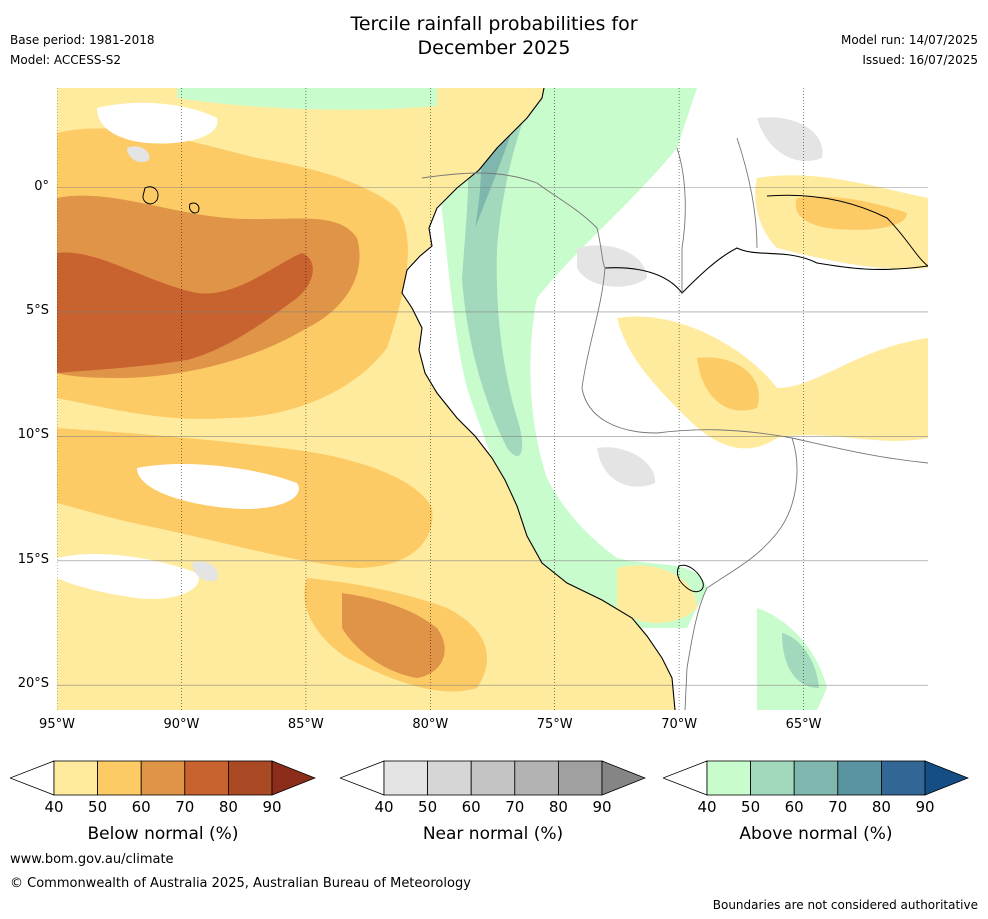 The height and width of the screenshot is (919, 988). What do you see at coordinates (92, 859) in the screenshot?
I see `footer-url: www.bom.gov.au/climate` at bounding box center [92, 859].